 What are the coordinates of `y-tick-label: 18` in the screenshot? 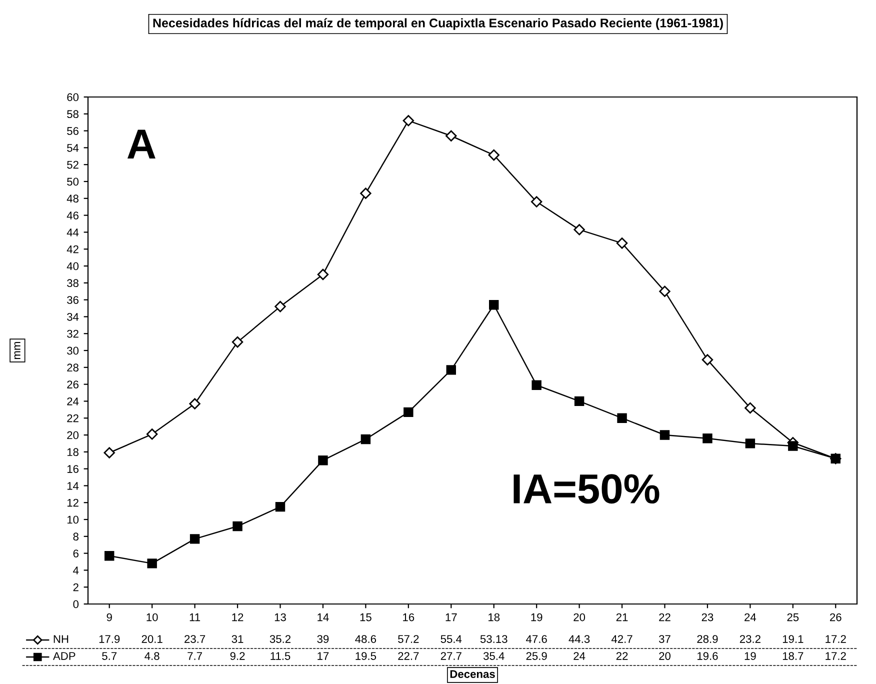 It's located at (72, 452).